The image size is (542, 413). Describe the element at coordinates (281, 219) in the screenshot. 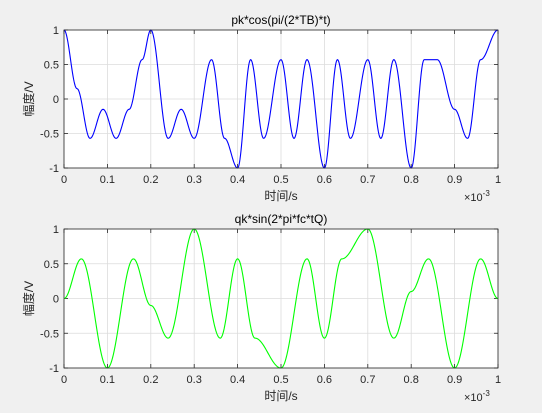

I see `chart-title: qk*sin(2*pi*fc*tQ)` at that location.